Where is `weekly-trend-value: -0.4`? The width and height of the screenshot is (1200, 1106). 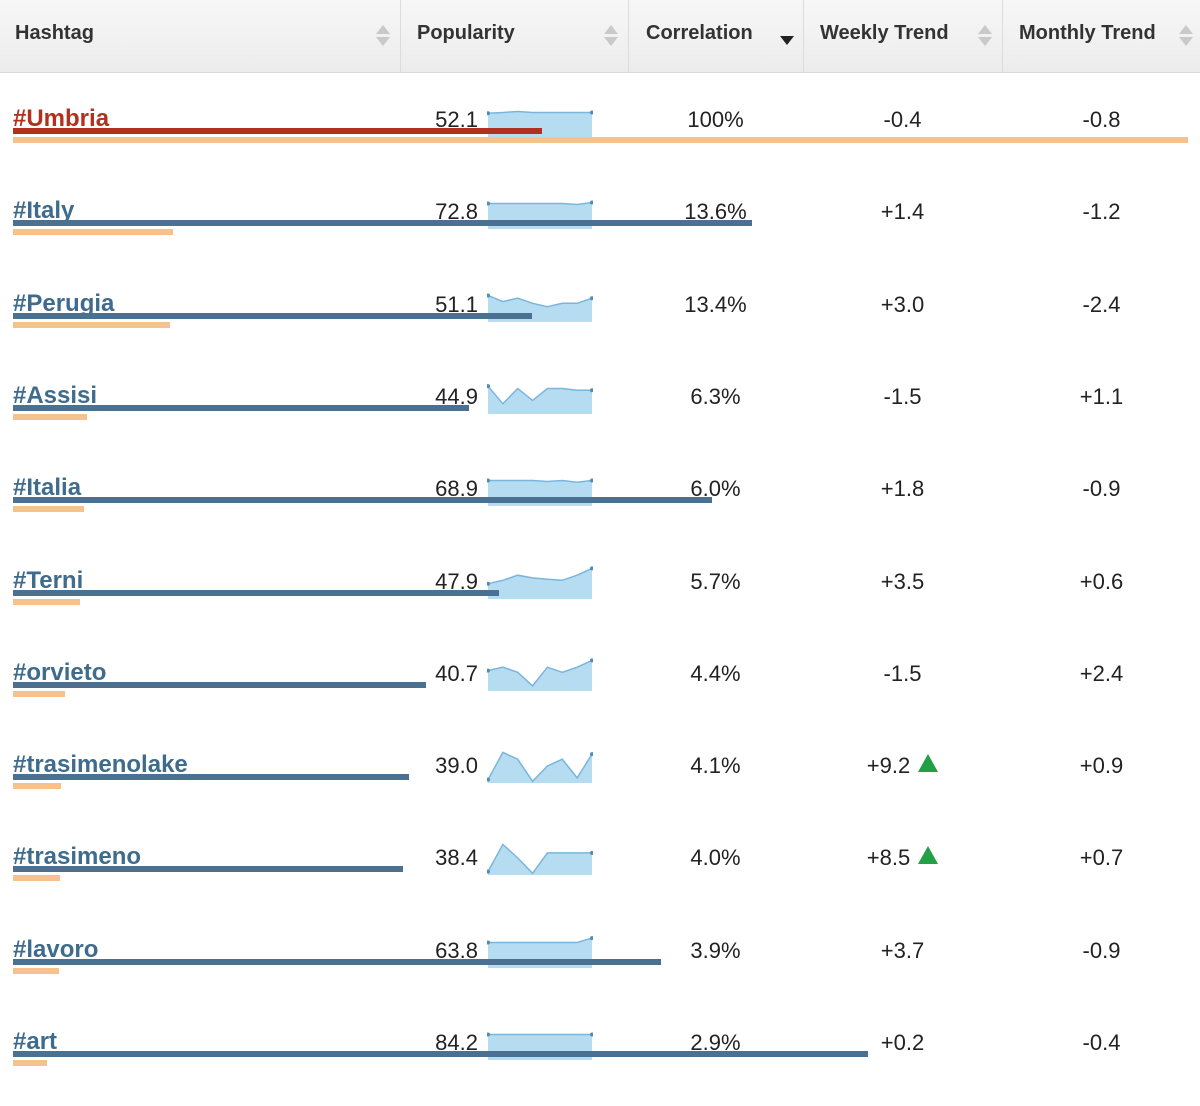
weekly-trend-value: -0.4 is located at coordinates (902, 119).